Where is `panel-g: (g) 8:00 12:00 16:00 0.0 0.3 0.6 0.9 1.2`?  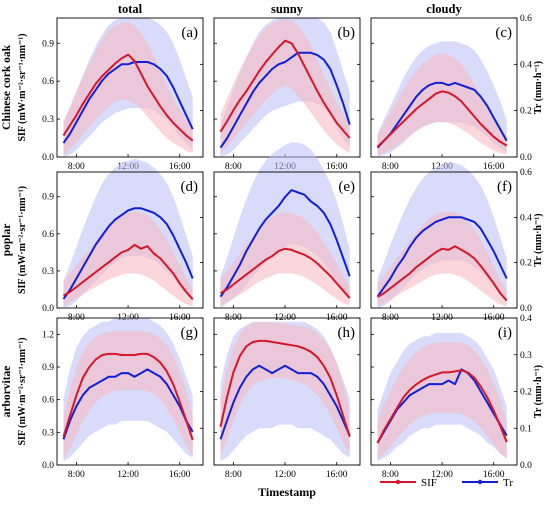
panel-g: (g) 8:00 12:00 16:00 0.0 0.3 0.6 0.9 1.2 is located at coordinates (123, 398).